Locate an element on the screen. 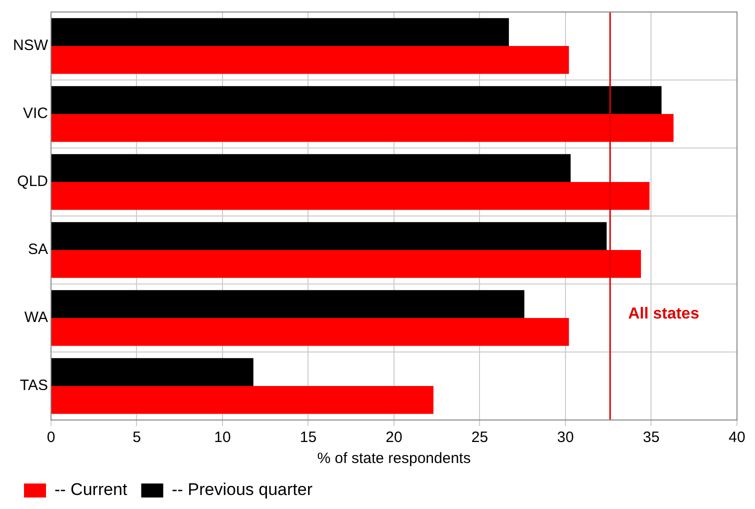 The image size is (755, 509). x-tick-label: 35 is located at coordinates (651, 437).